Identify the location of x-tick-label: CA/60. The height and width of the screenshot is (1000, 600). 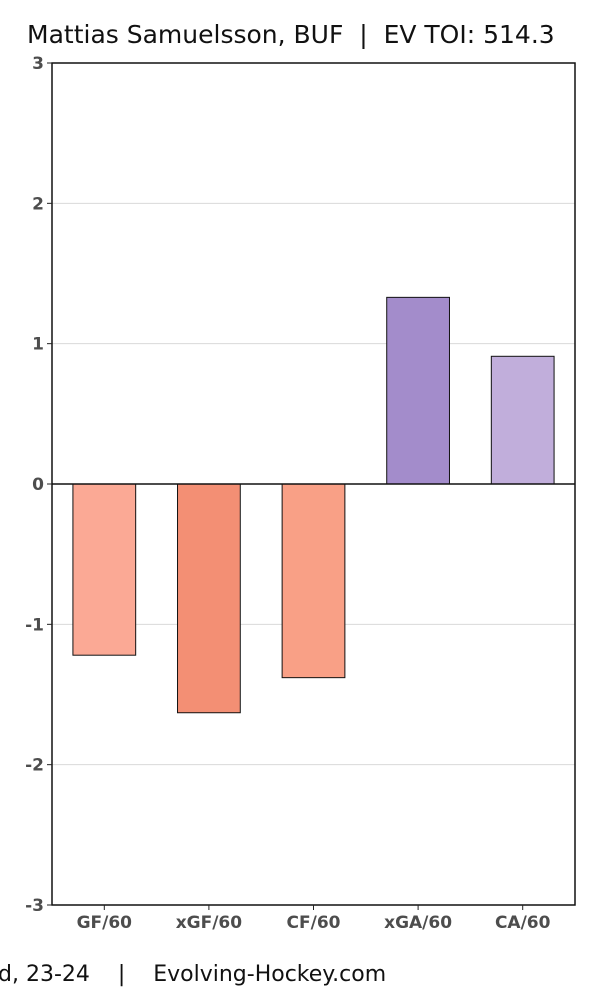
(523, 923).